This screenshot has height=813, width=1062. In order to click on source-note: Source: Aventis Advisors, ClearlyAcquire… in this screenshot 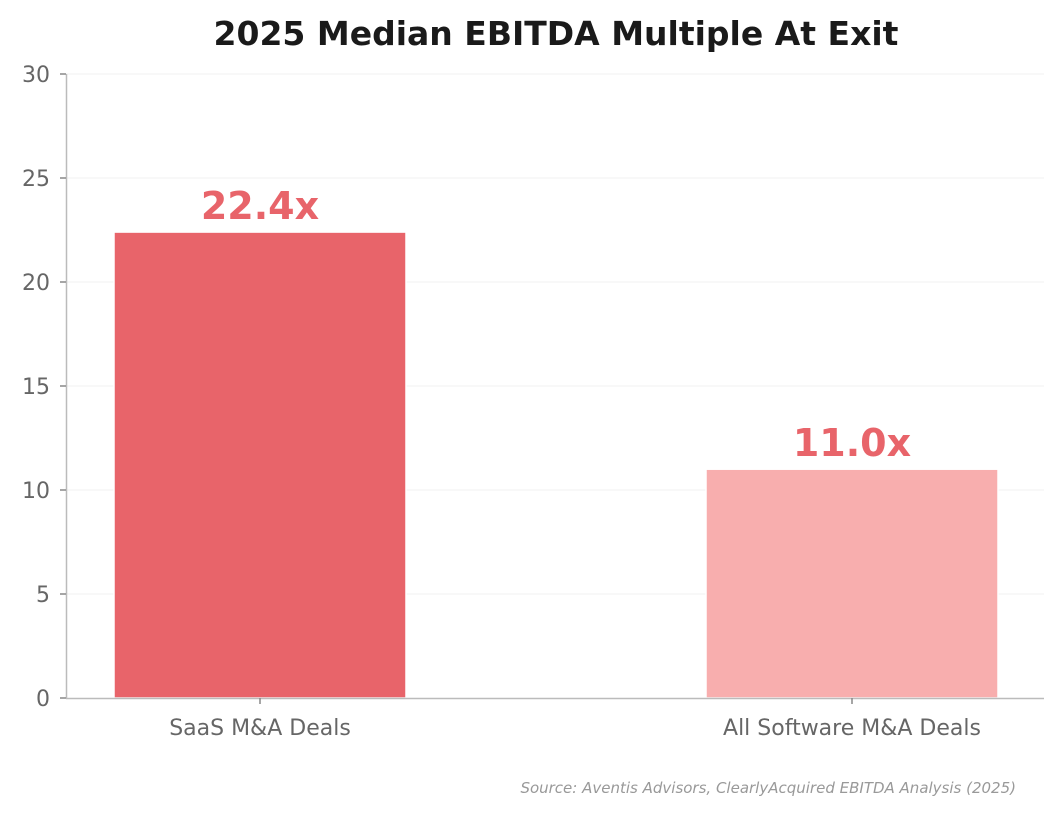, I will do `click(768, 788)`.